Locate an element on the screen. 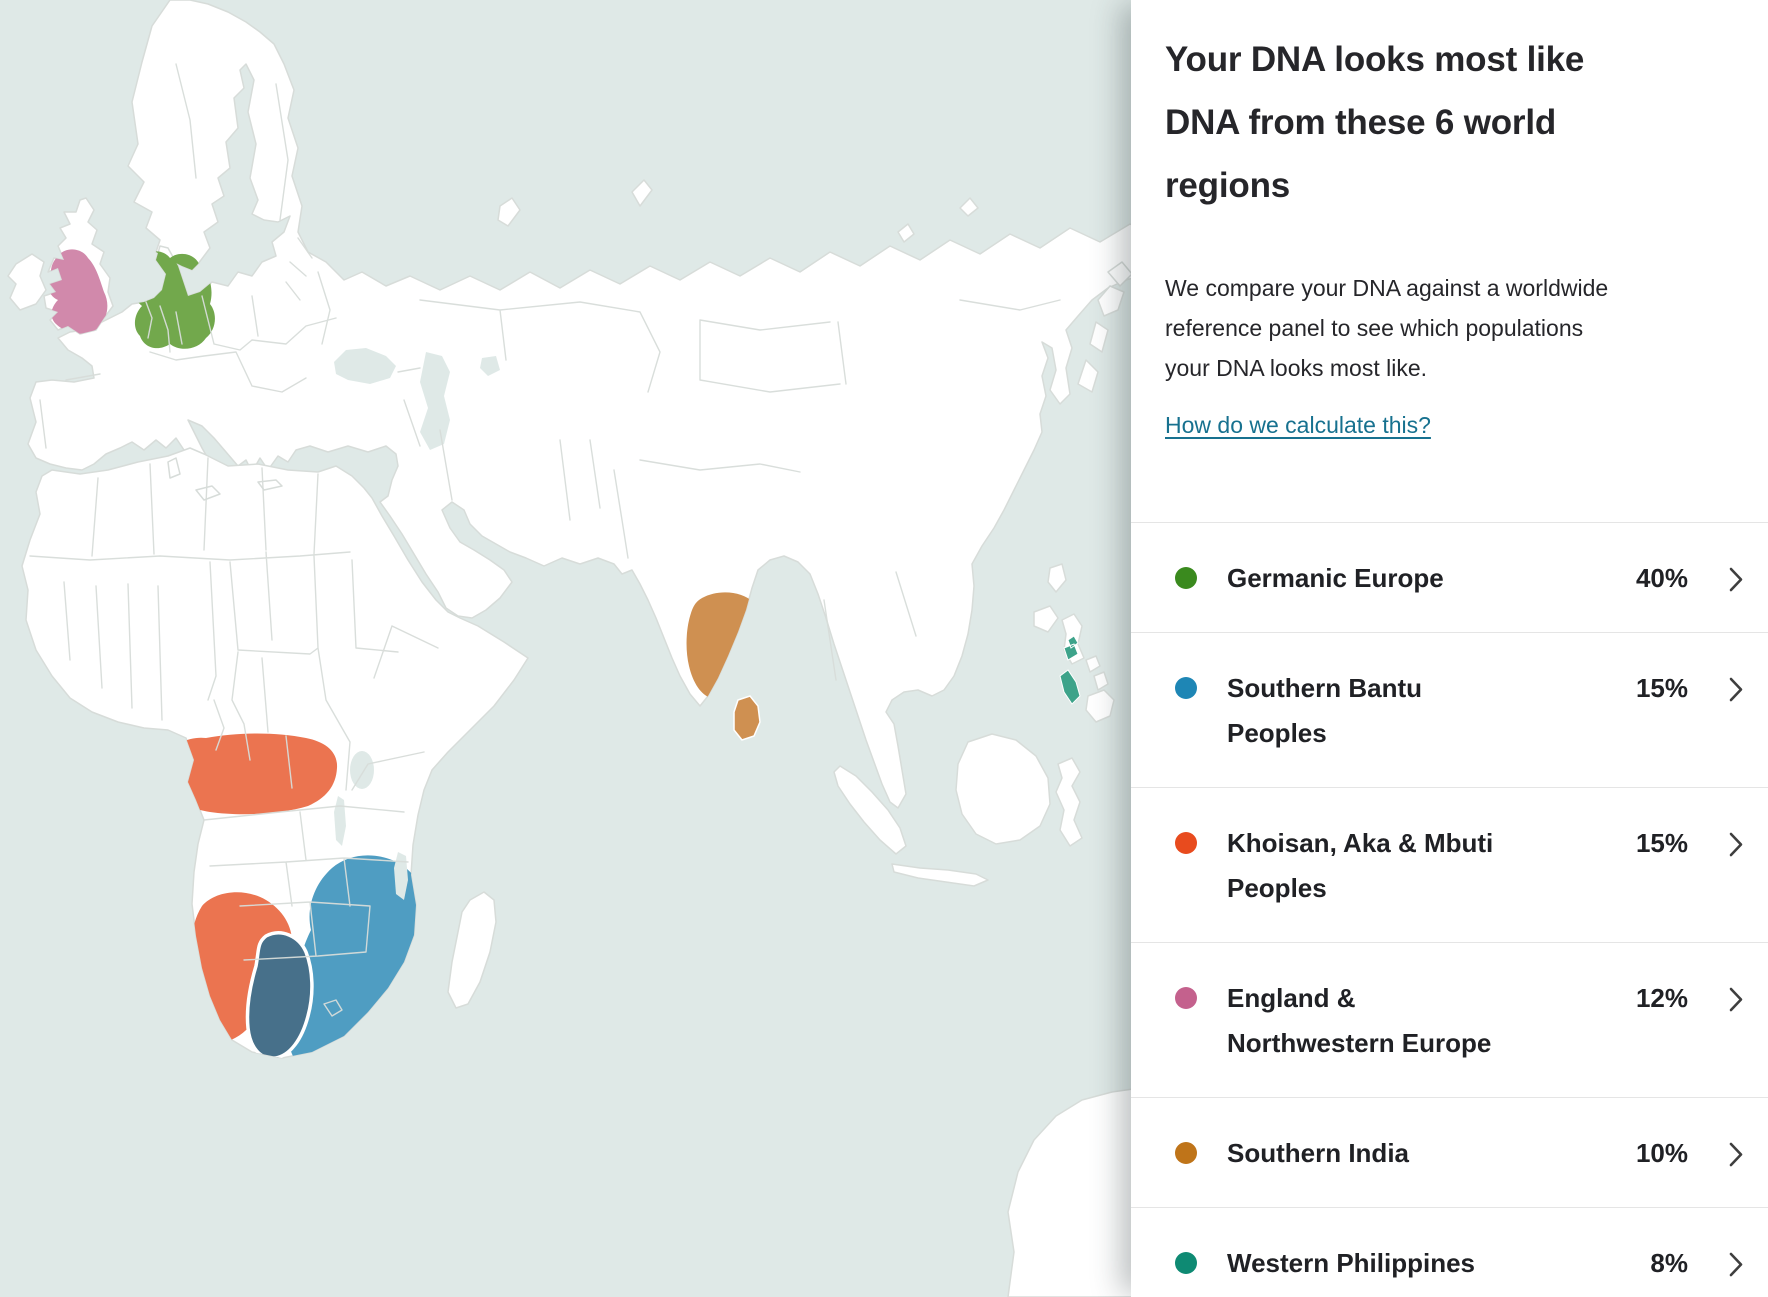 Image resolution: width=1768 pixels, height=1297 pixels. region-percent: 10% is located at coordinates (1661, 1153).